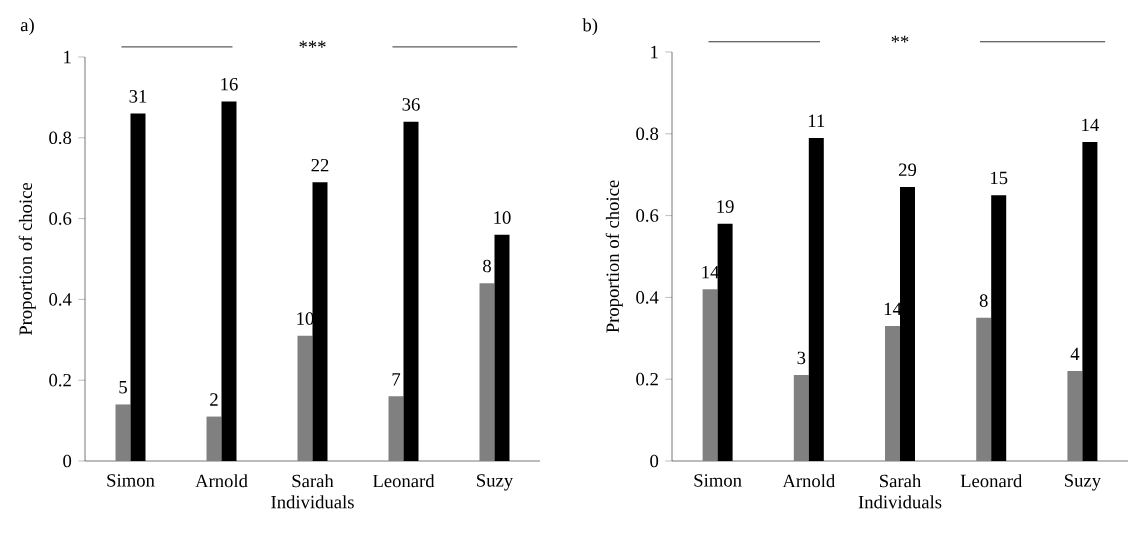  What do you see at coordinates (320, 165) in the screenshot?
I see `annotation: 22` at bounding box center [320, 165].